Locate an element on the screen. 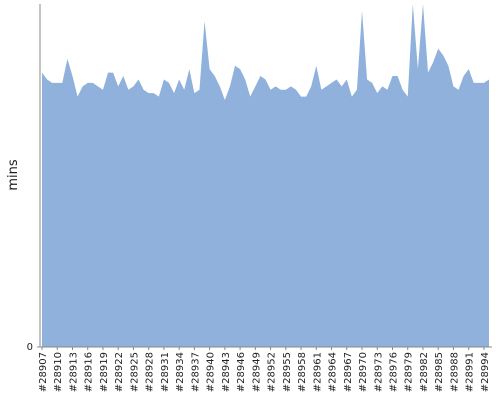 The height and width of the screenshot is (400, 500). x-tick-label: #28991 is located at coordinates (470, 372).